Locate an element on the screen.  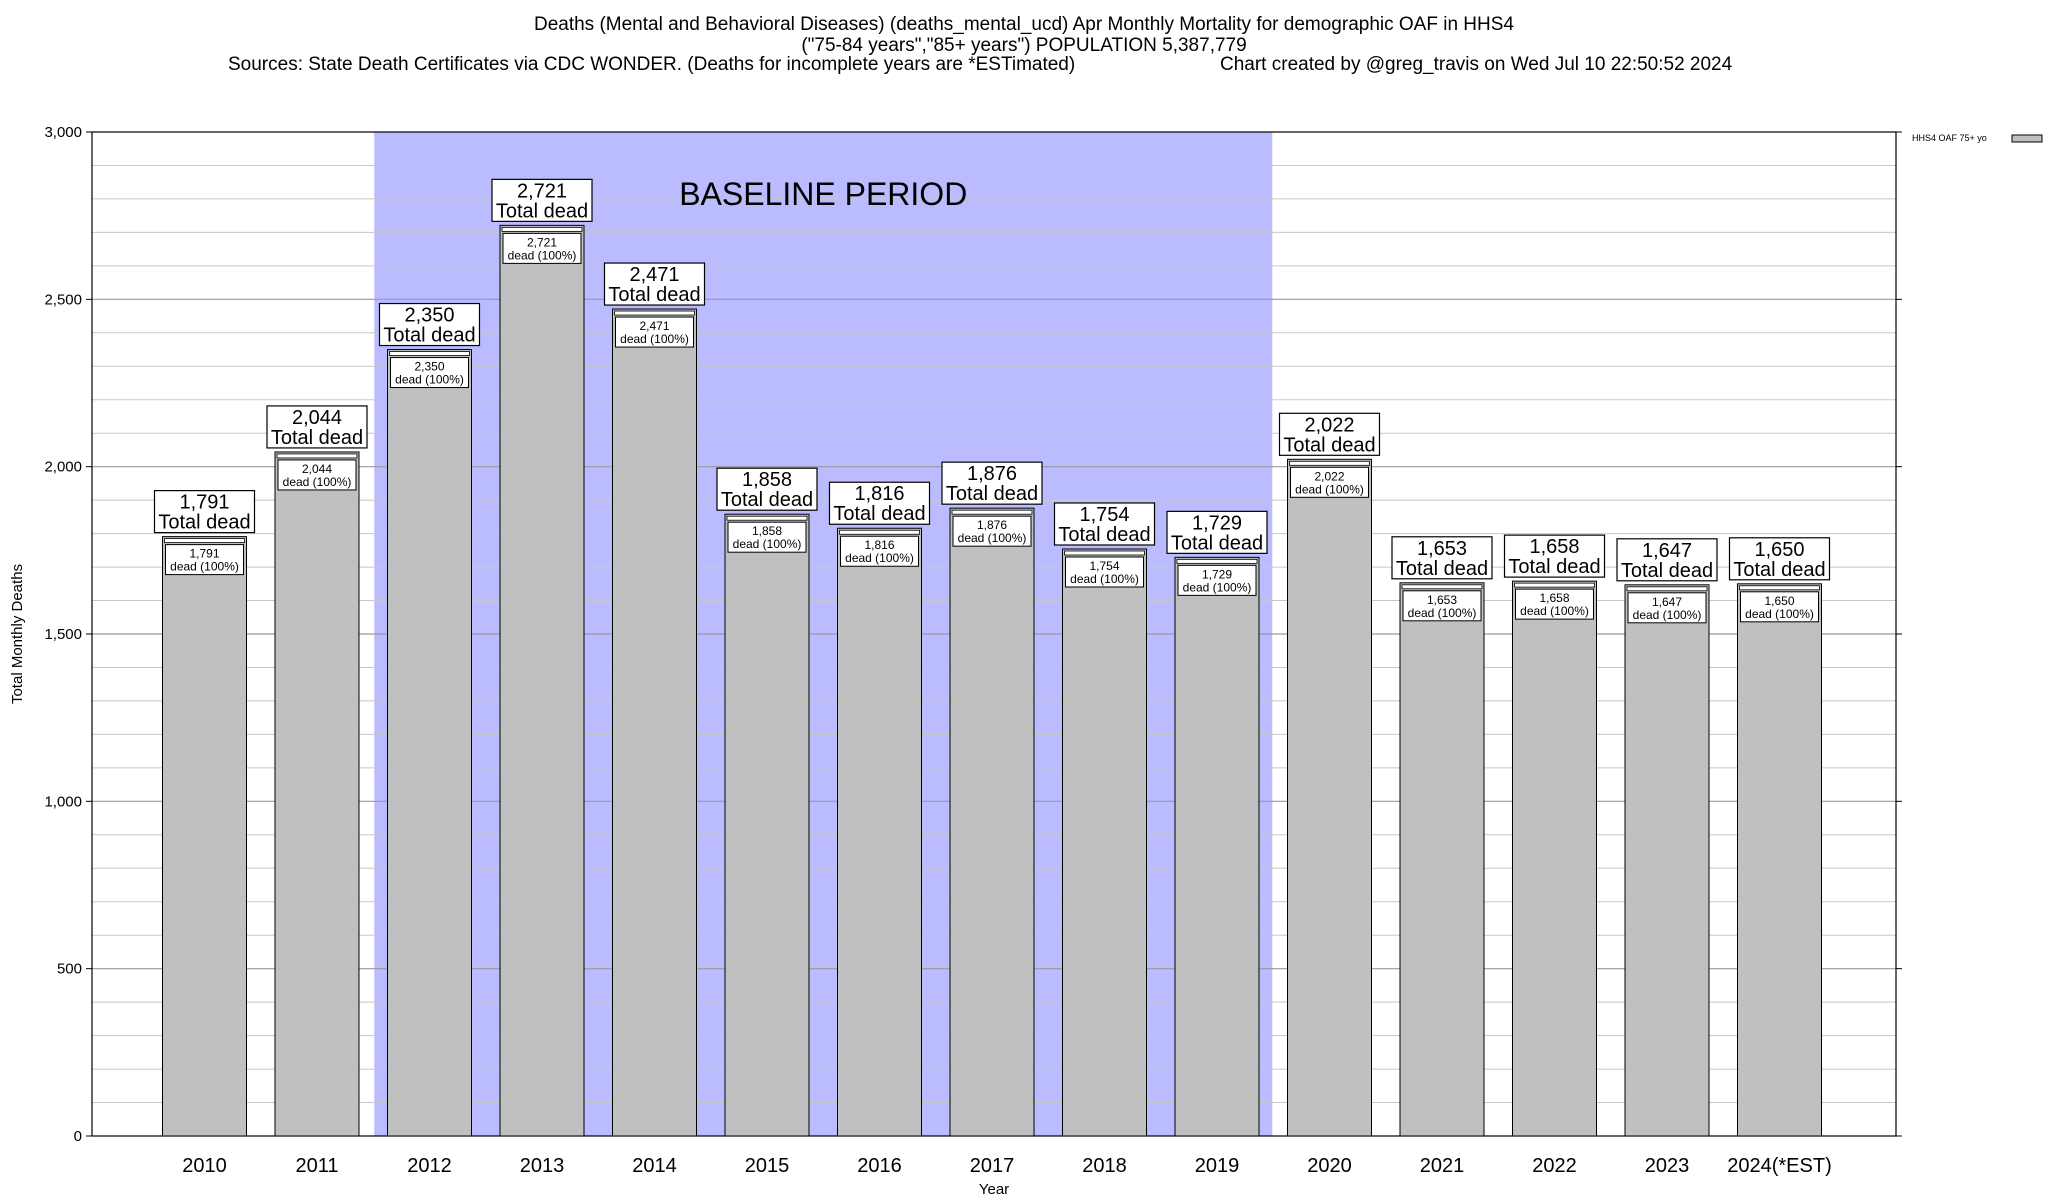
x-tick-label: 2012 is located at coordinates (429, 1166).